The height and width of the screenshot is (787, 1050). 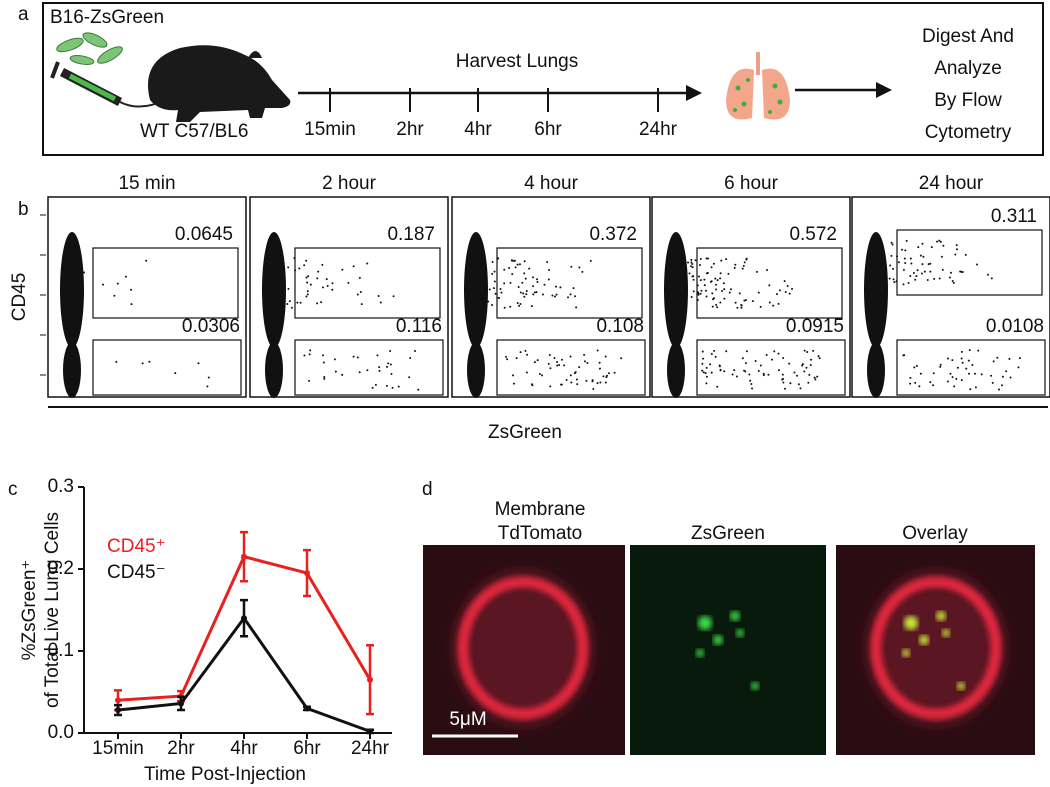 I want to click on plot-title: 2 hour, so click(x=349, y=183).